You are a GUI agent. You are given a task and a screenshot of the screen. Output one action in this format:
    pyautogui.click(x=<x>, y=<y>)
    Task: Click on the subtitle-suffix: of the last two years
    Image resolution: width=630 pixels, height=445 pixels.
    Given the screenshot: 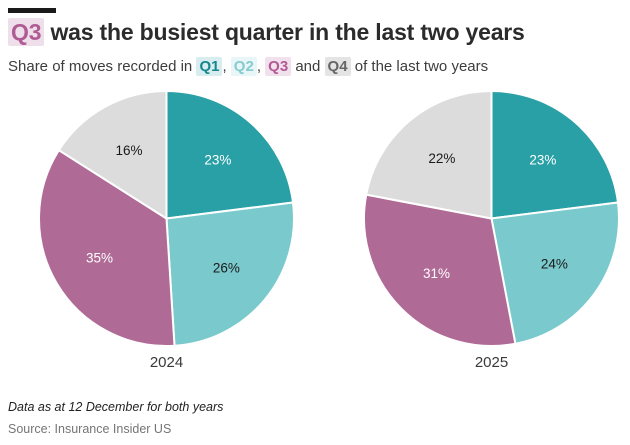 What is the action you would take?
    pyautogui.click(x=419, y=66)
    